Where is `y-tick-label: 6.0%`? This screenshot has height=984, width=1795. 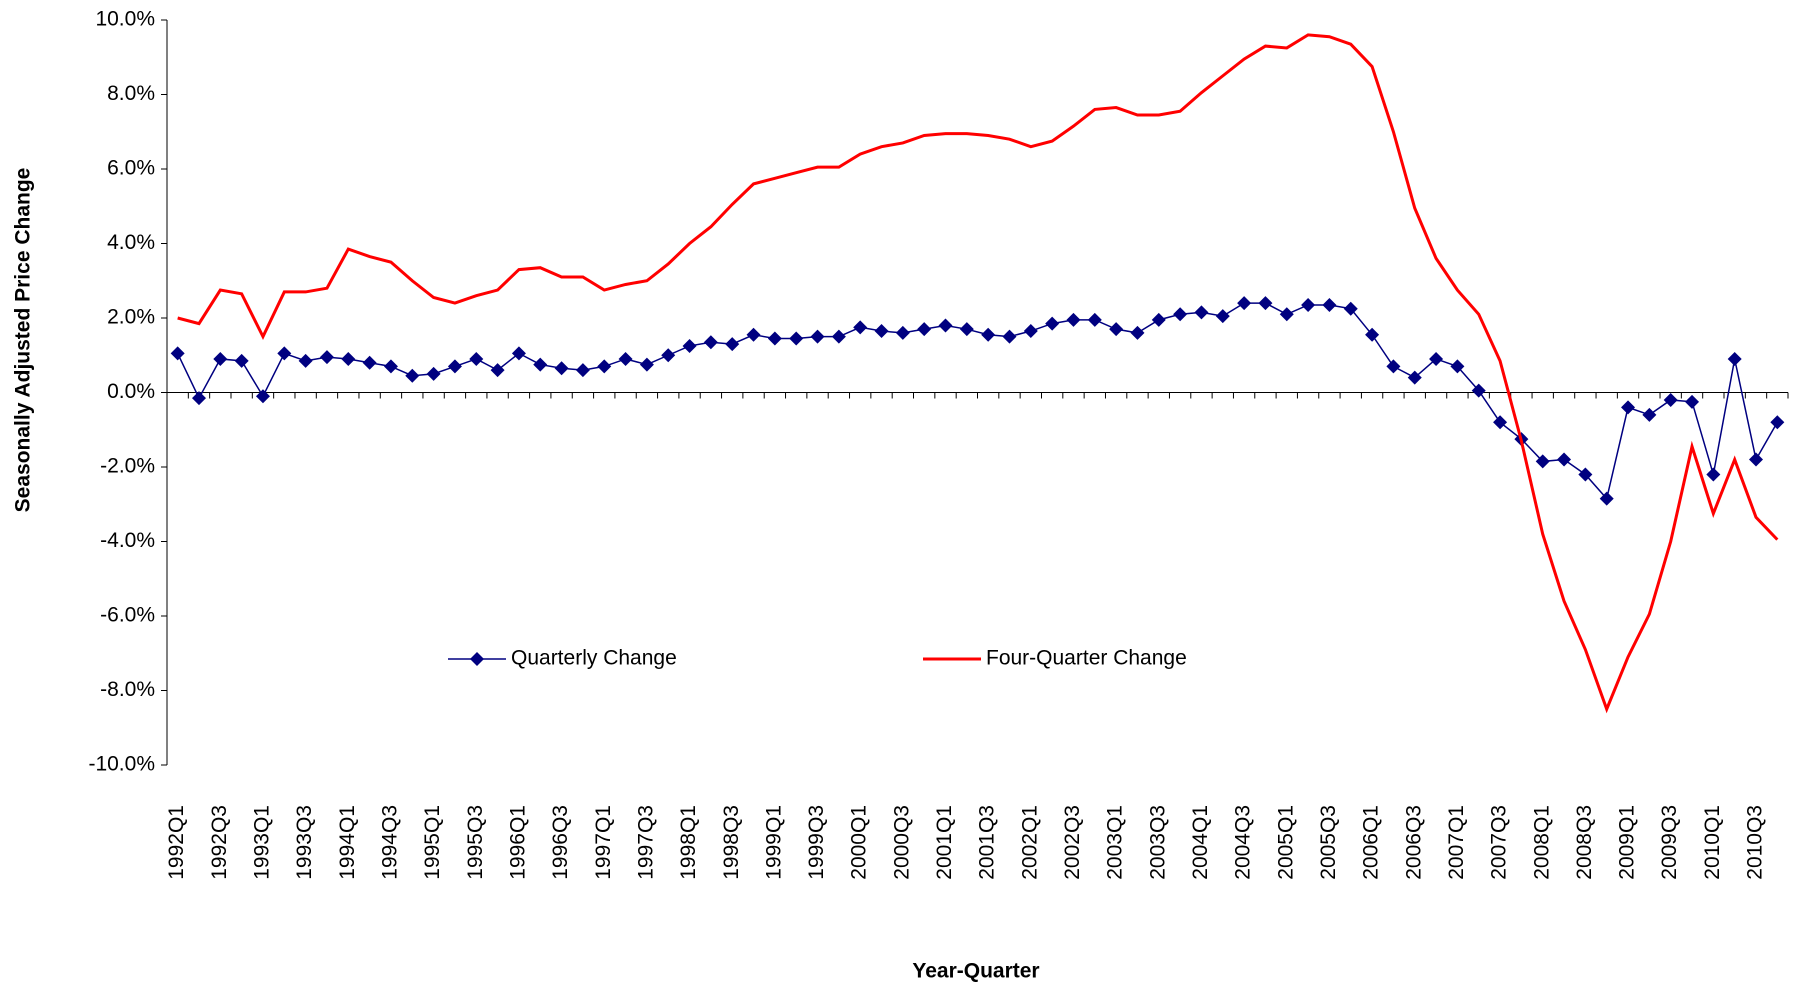 y-tick-label: 6.0% is located at coordinates (131, 168).